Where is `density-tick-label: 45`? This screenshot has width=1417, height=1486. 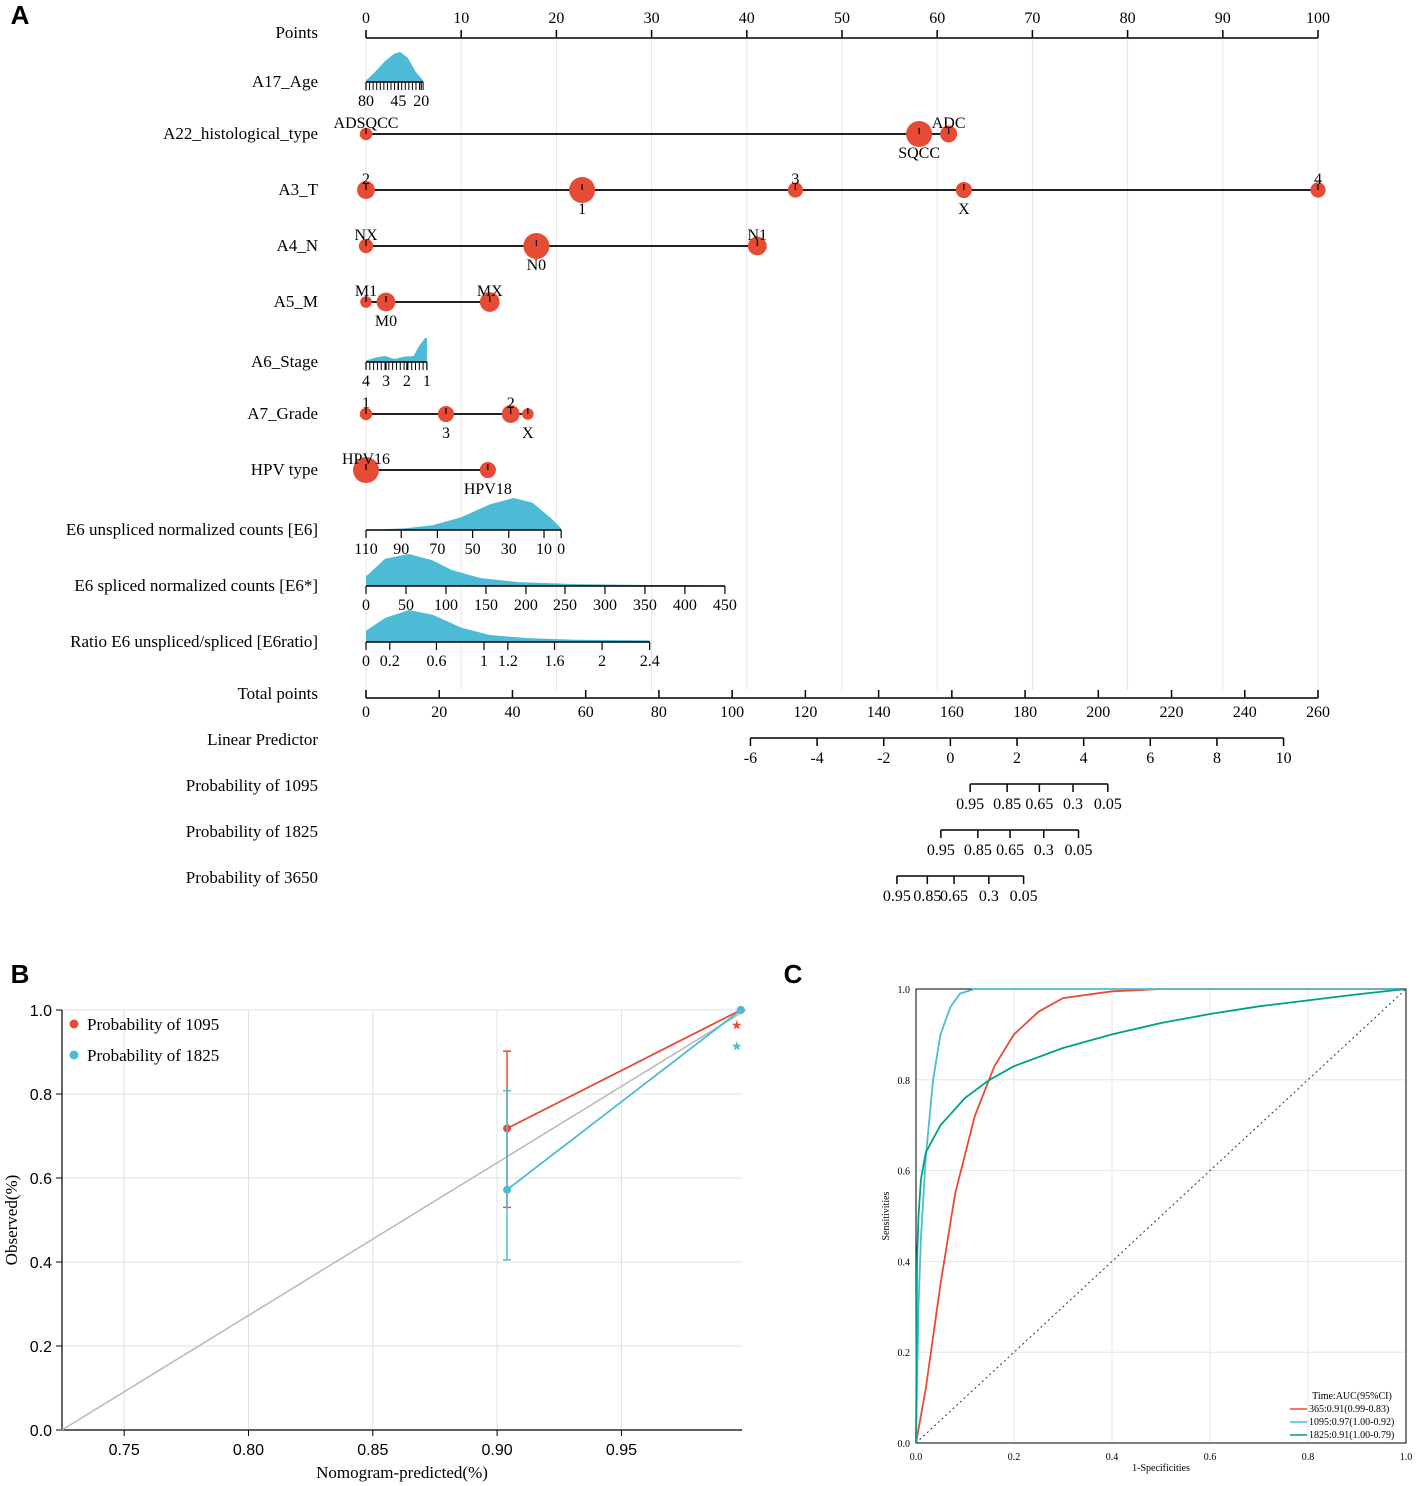 density-tick-label: 45 is located at coordinates (398, 101).